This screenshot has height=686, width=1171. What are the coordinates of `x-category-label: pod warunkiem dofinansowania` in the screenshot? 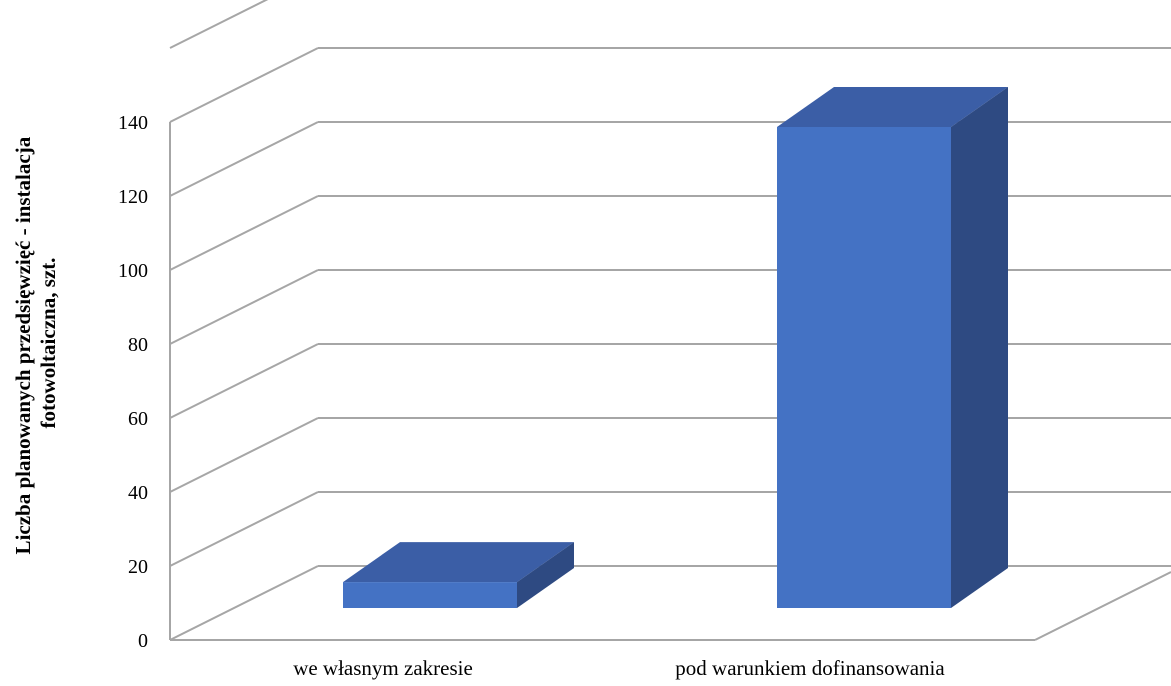 It's located at (810, 668).